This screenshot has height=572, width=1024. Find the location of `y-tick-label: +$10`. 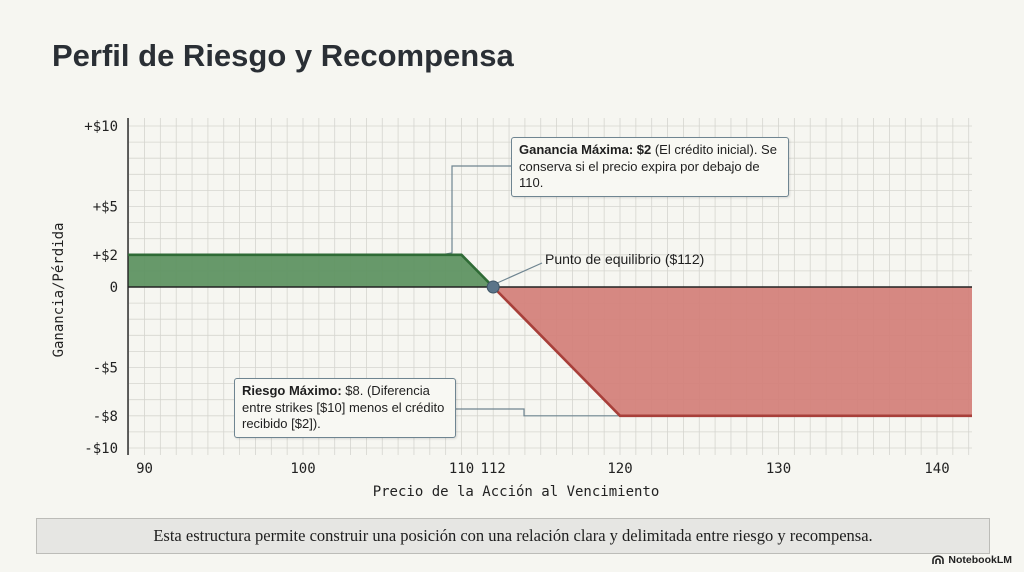

y-tick-label: +$10 is located at coordinates (101, 127).